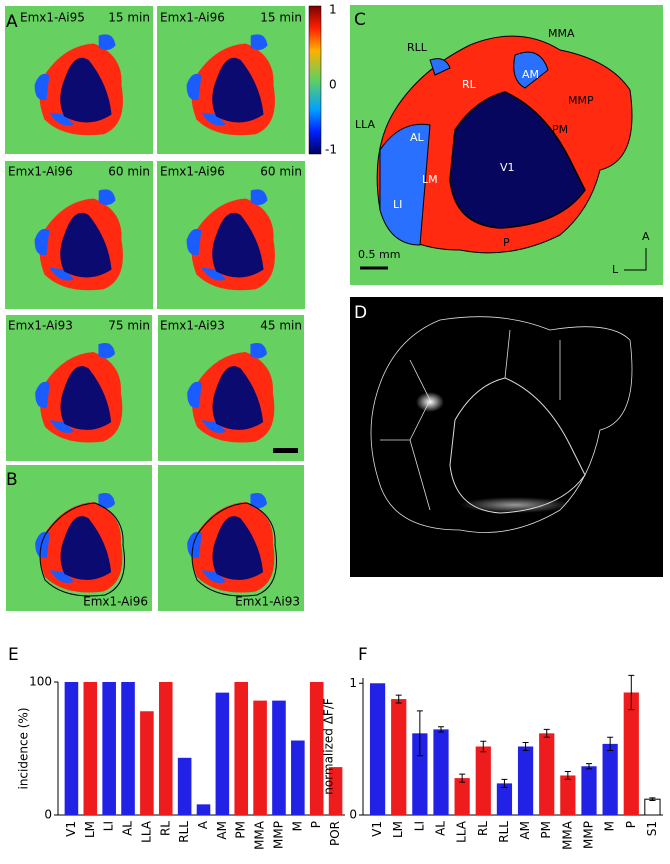 This screenshot has height=864, width=670. What do you see at coordinates (48, 815) in the screenshot?
I see `y-tick-label: 0` at bounding box center [48, 815].